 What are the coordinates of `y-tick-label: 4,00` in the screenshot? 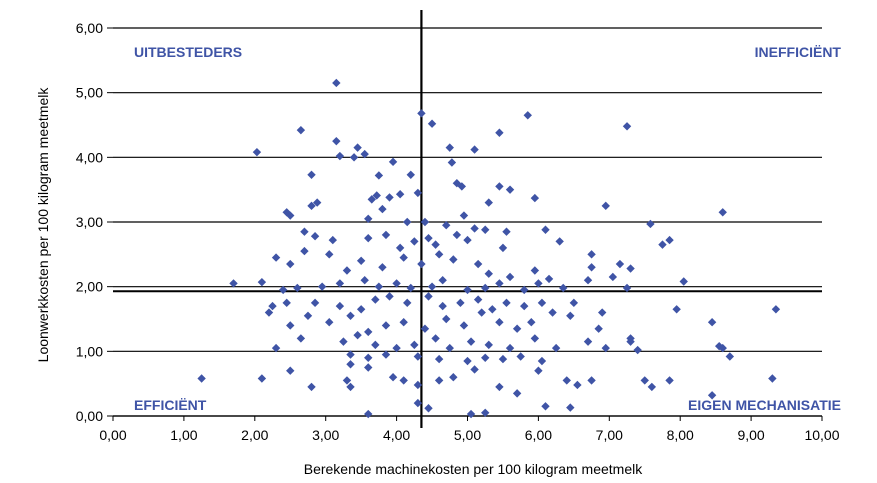 It's located at (89, 157).